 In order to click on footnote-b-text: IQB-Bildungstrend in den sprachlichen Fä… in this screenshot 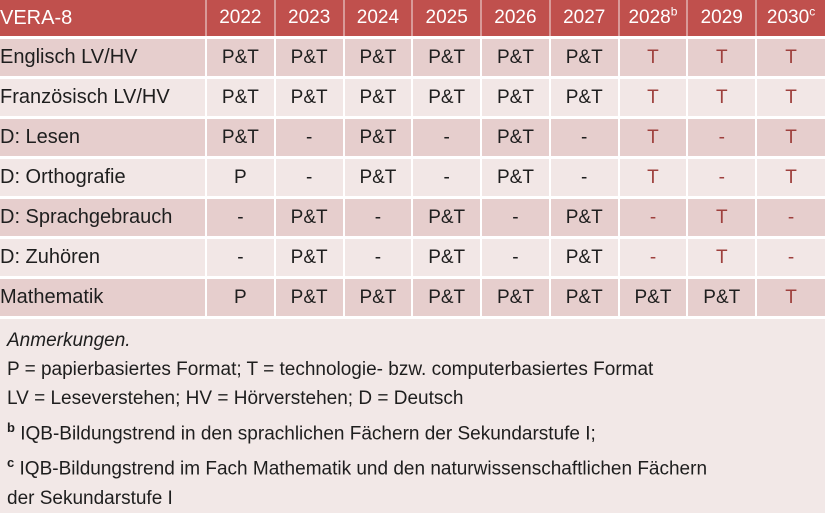, I will do `click(308, 434)`.